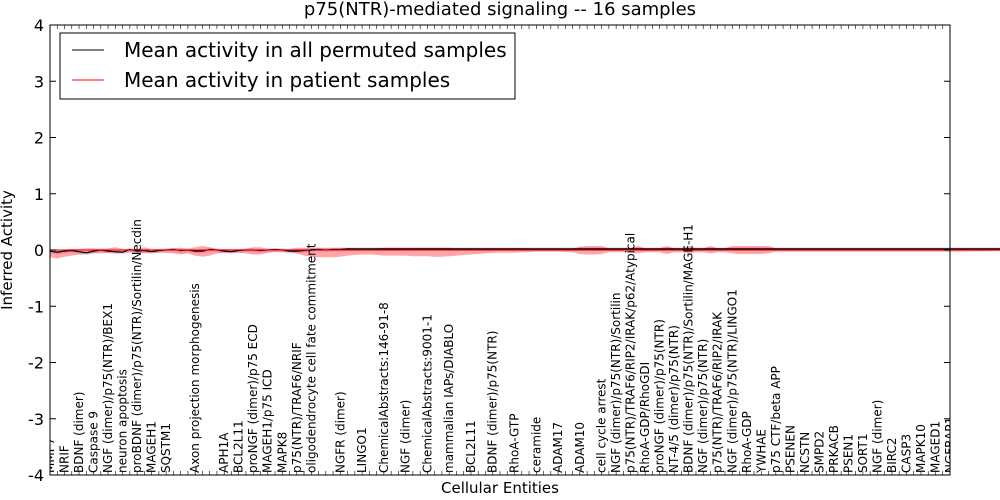  I want to click on x-tick-label: NGF (dimer)/p75(NTR), so click(703, 406).